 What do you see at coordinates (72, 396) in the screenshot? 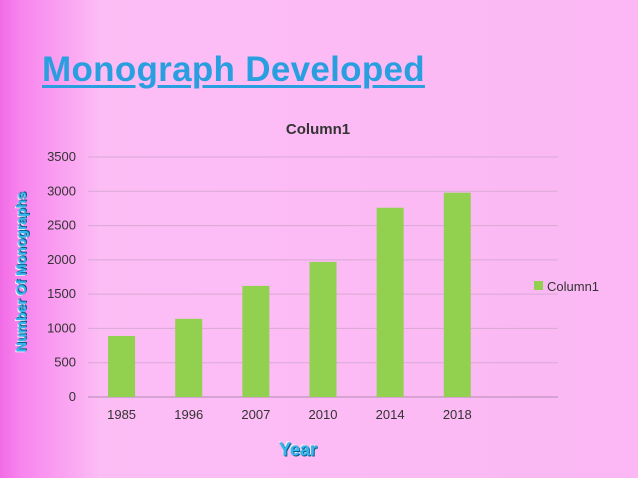
I see `y-tick-label: 0` at bounding box center [72, 396].